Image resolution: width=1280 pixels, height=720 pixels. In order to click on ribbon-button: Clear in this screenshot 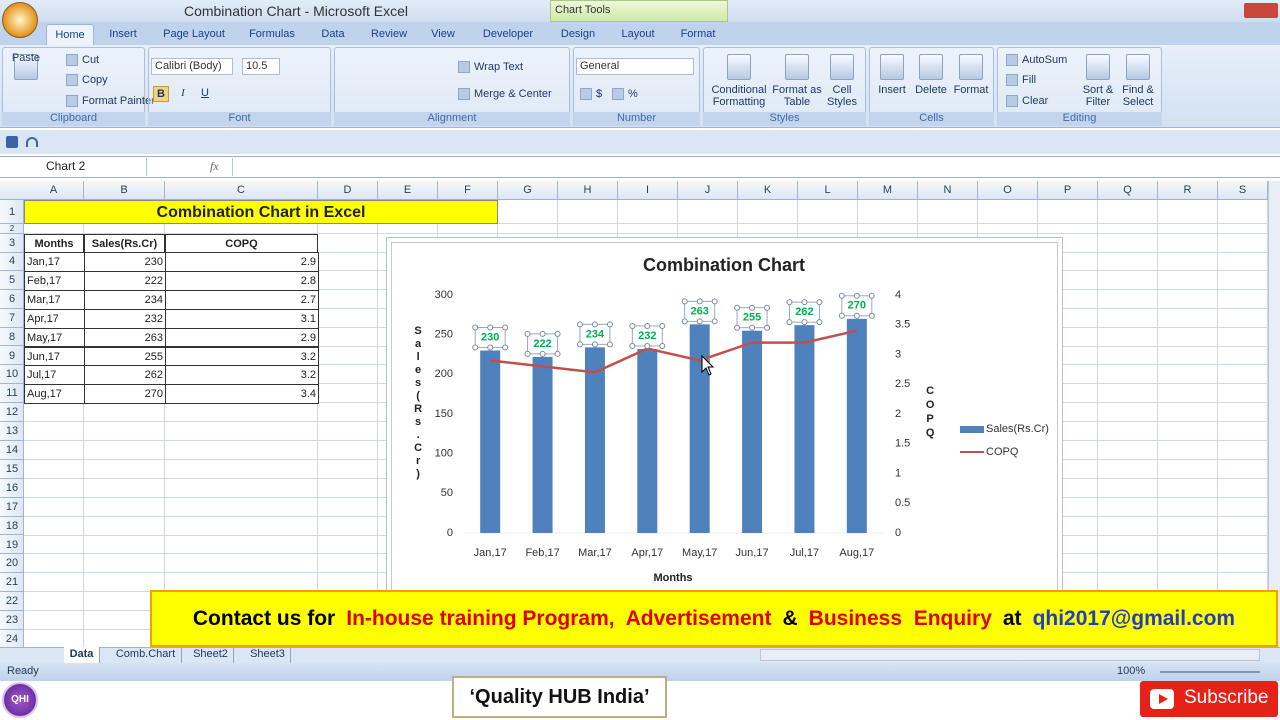, I will do `click(1035, 101)`.